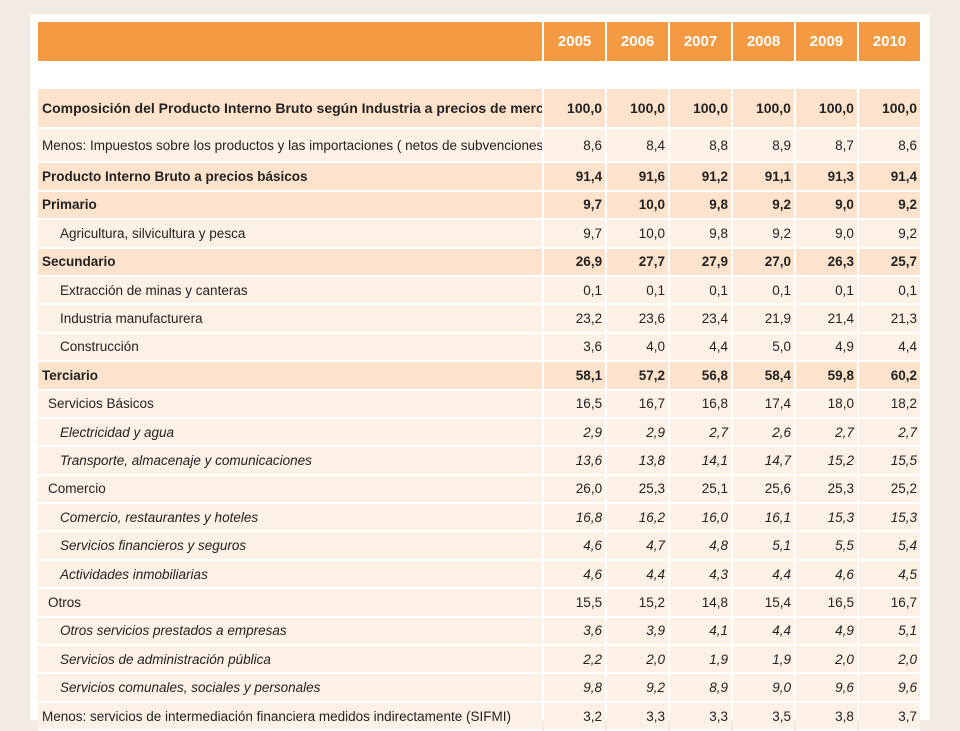 The image size is (960, 731). I want to click on table-row: Electricidad y agua 2,9 2,9 2,7 2,6 2,7 2,7, so click(479, 433).